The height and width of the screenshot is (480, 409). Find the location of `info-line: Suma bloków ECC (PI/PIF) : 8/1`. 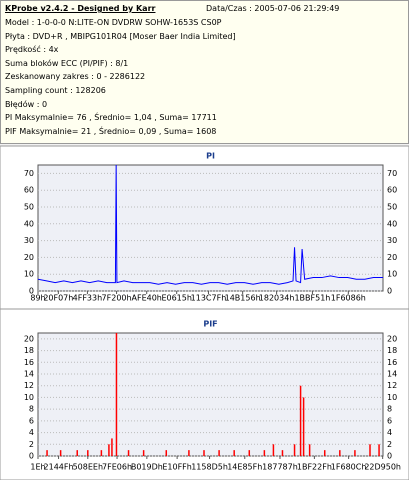

info-line: Suma bloków ECC (PI/PIF) : 8/1 is located at coordinates (67, 63).